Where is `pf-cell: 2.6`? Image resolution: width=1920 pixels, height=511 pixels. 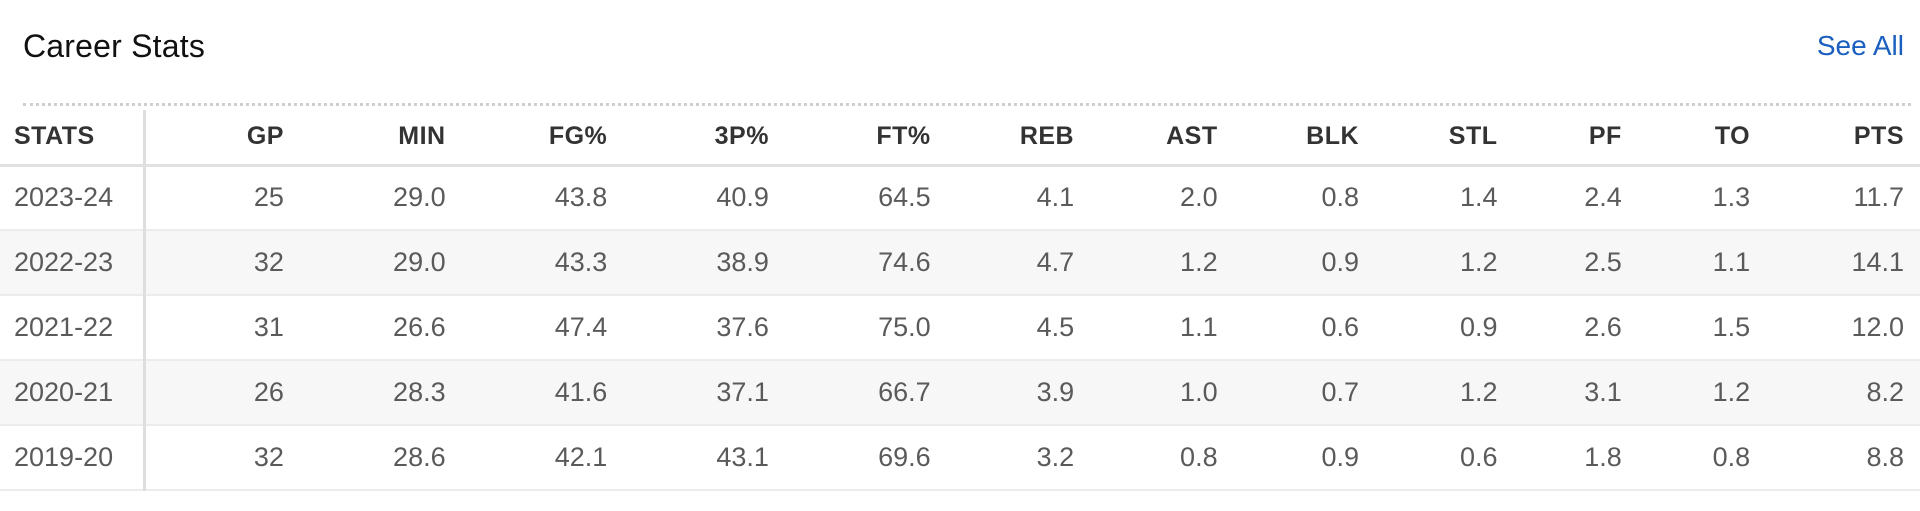
pf-cell: 2.6 is located at coordinates (1559, 328).